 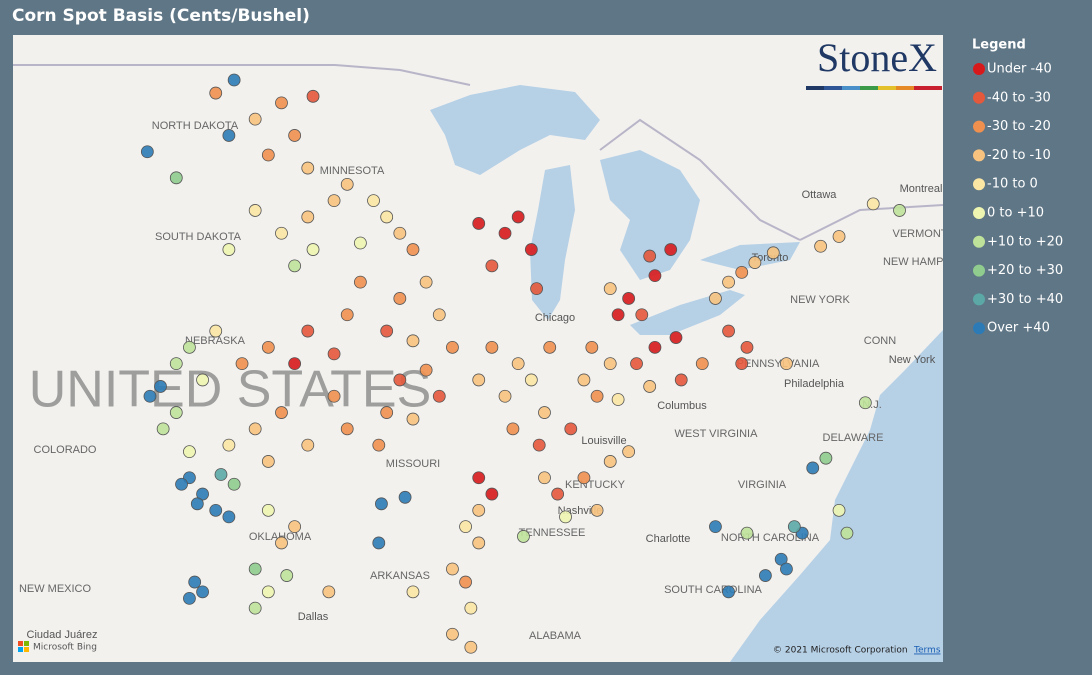 I want to click on legend-label: -10 to 0, so click(x=1012, y=184).